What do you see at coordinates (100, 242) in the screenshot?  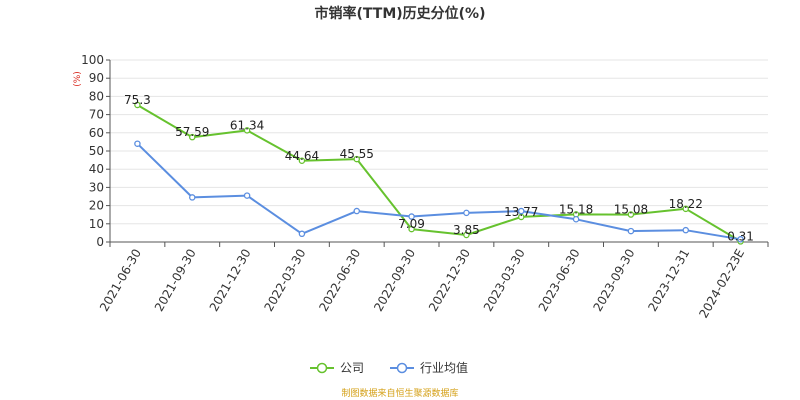 I see `y-tick-label: 0` at bounding box center [100, 242].